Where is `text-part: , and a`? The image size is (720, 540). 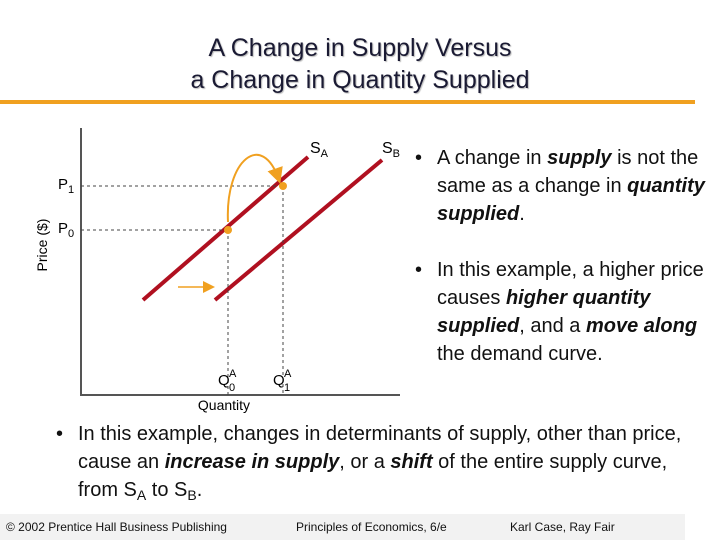 text-part: , and a is located at coordinates (552, 326).